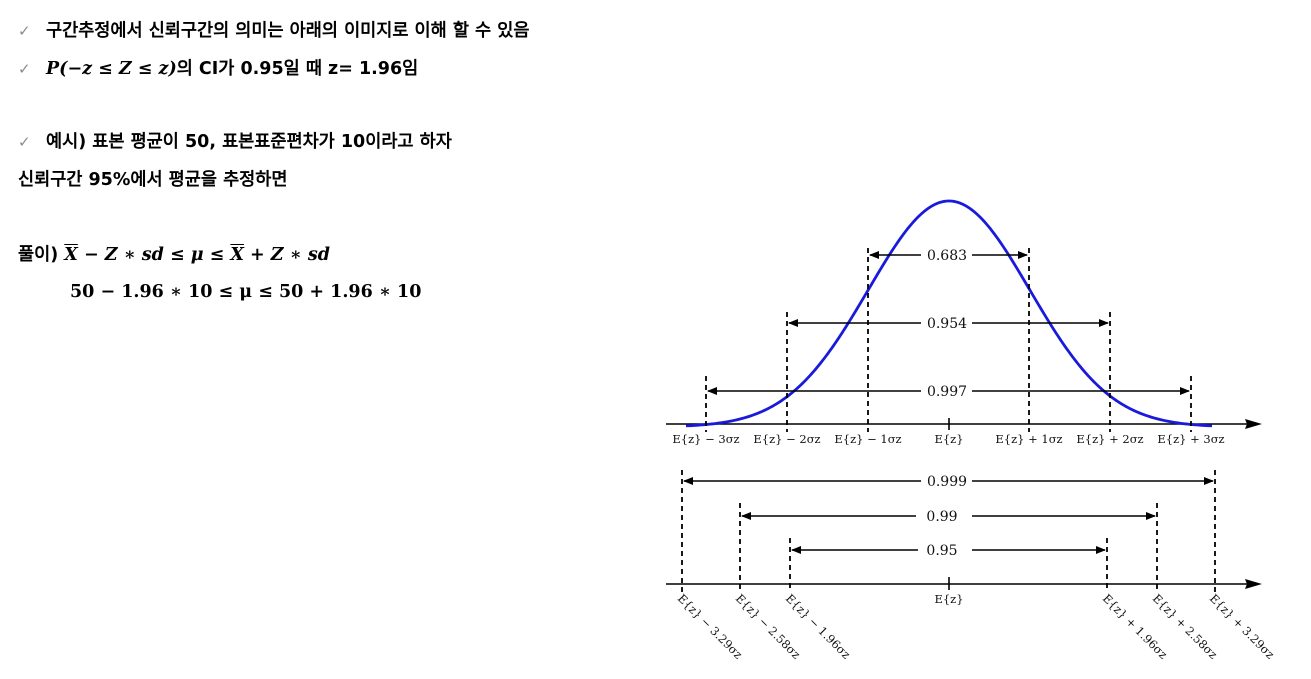  I want to click on tick-label: E{z} + 1σz, so click(1028, 439).